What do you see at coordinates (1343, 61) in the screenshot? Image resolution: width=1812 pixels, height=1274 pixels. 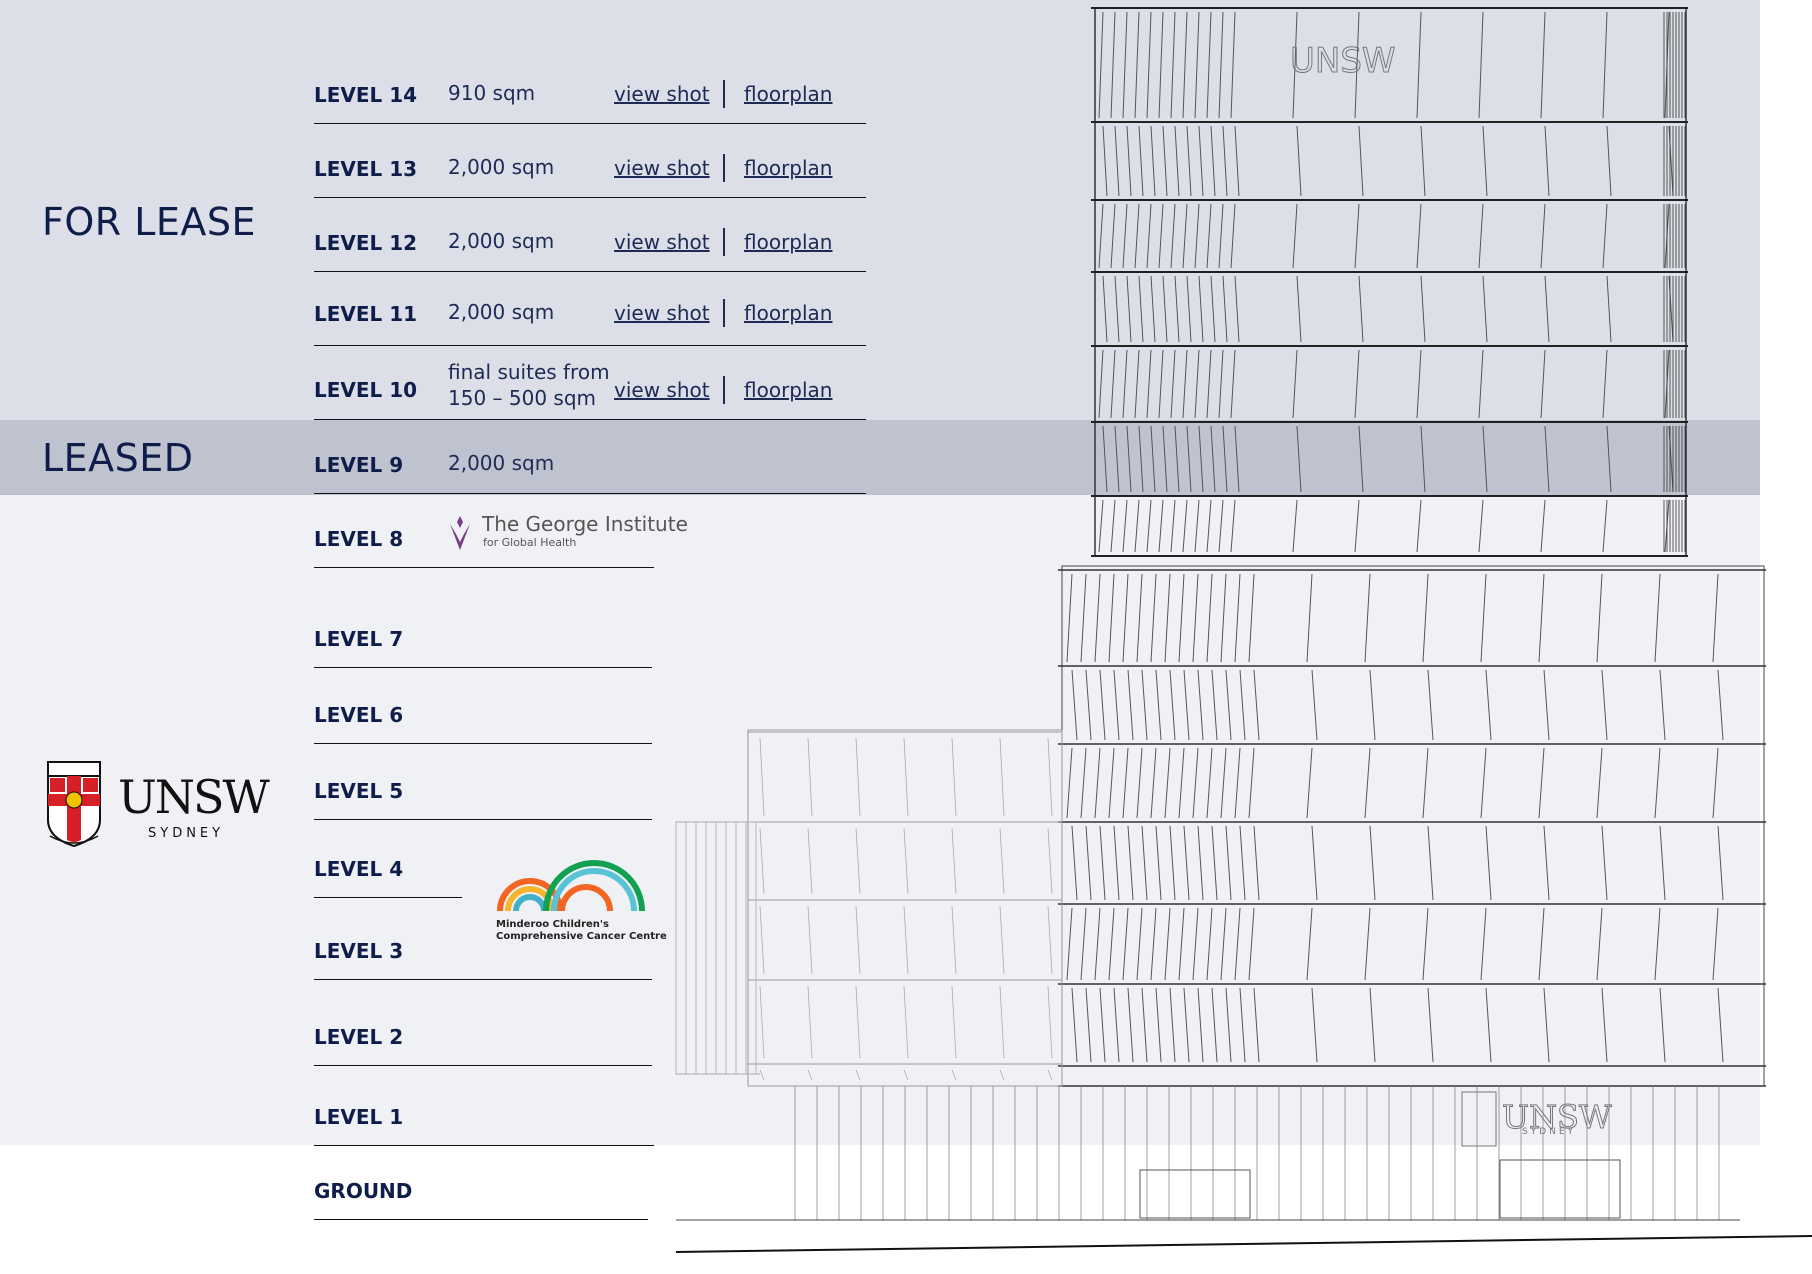 I see `building-signage-top: UNSW` at bounding box center [1343, 61].